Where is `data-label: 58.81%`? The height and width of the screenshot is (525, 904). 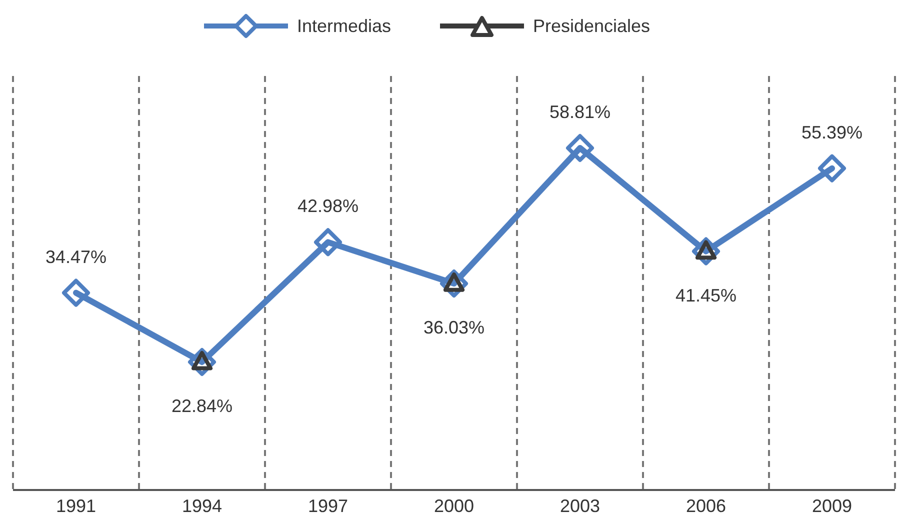
data-label: 58.81% is located at coordinates (580, 112).